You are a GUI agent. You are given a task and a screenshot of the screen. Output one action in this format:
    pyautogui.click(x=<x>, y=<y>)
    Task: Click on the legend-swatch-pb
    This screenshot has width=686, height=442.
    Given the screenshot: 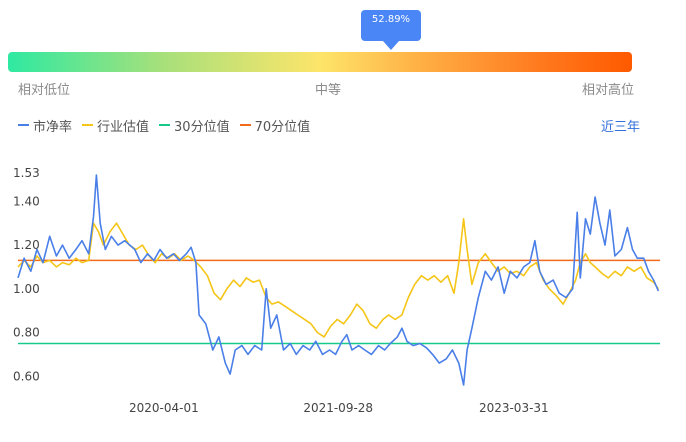 What is the action you would take?
    pyautogui.click(x=23, y=125)
    